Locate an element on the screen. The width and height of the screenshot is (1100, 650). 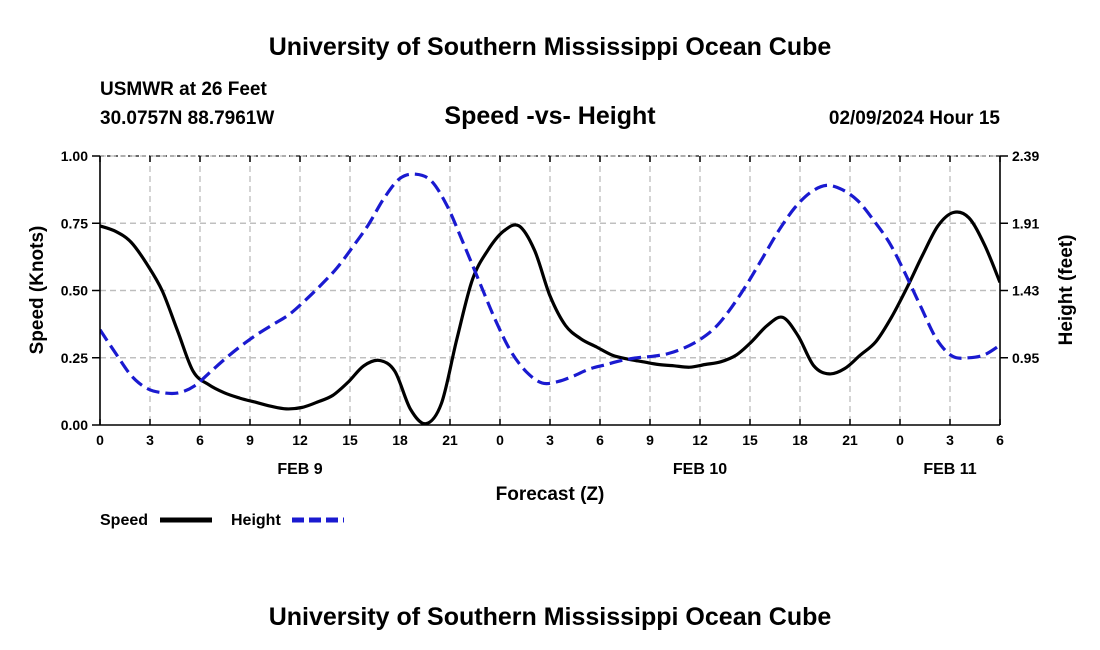
date-label: FEB 9 is located at coordinates (299, 469).